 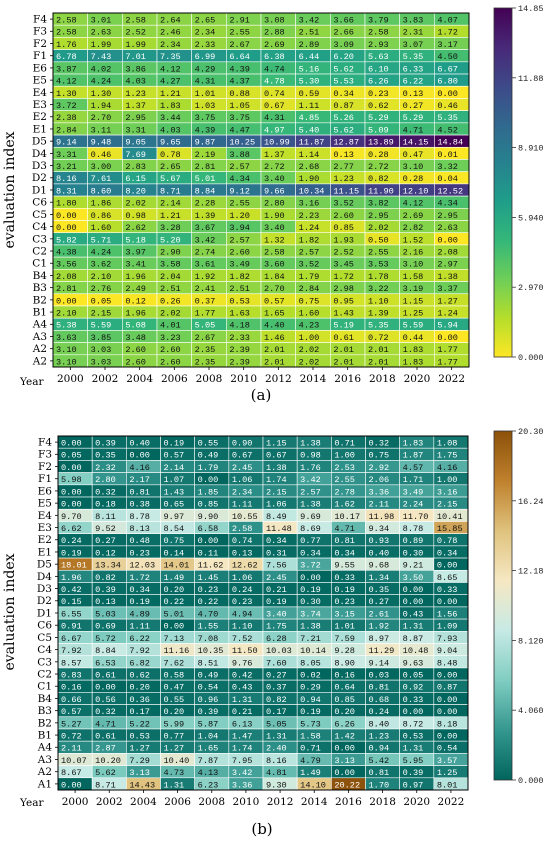 I want to click on heatmap-cell-label: 4.18, so click(x=239, y=326).